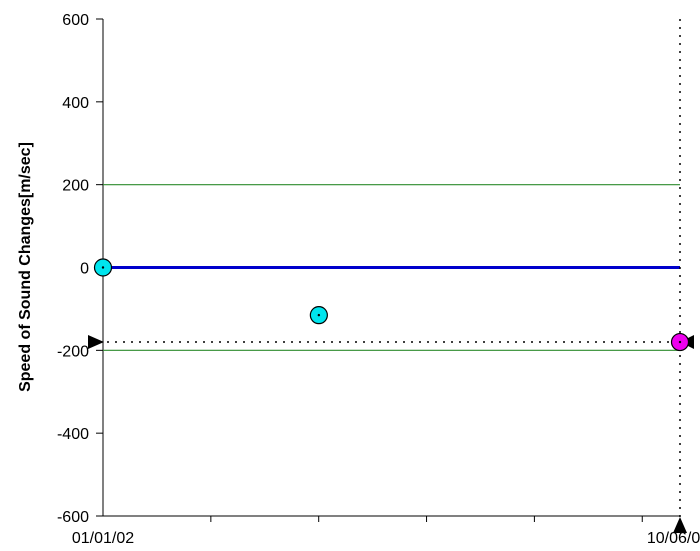 The height and width of the screenshot is (551, 700). What do you see at coordinates (673, 538) in the screenshot?
I see `x-tick-label: 10/06/02` at bounding box center [673, 538].